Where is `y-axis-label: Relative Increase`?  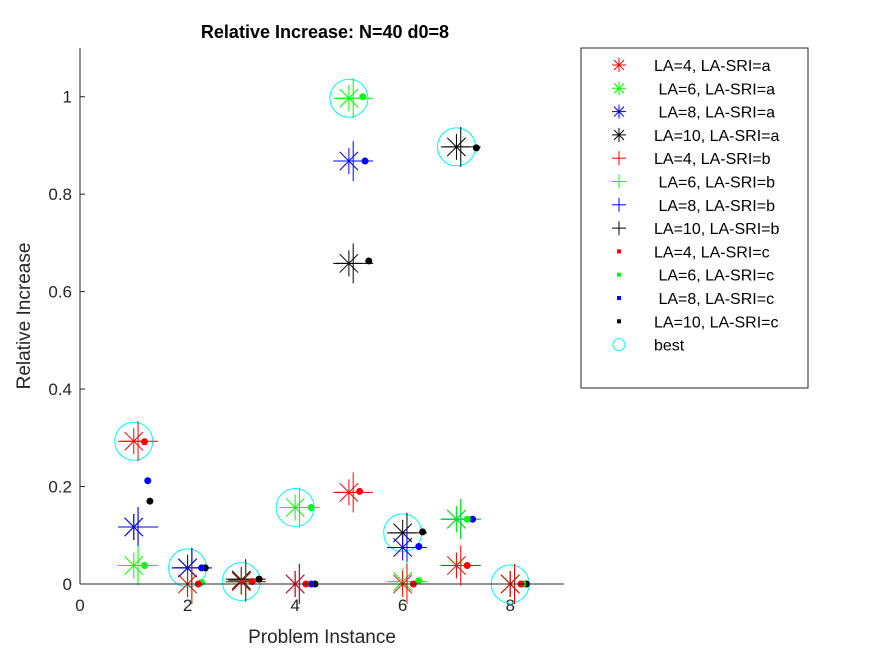 y-axis-label: Relative Increase is located at coordinates (24, 316).